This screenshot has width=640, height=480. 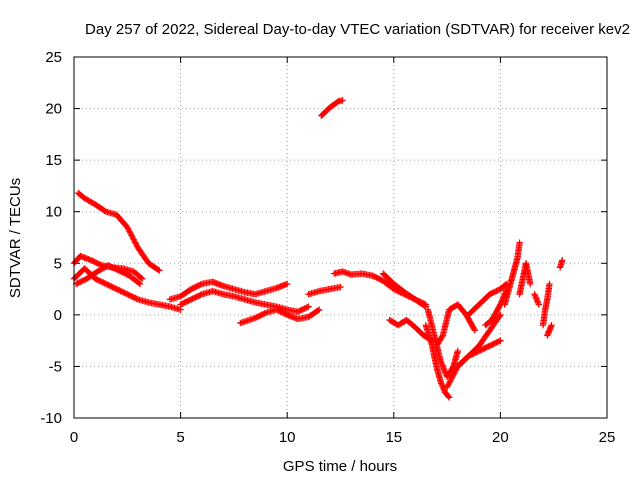 What do you see at coordinates (393, 437) in the screenshot?
I see `x-tick-label: 15` at bounding box center [393, 437].